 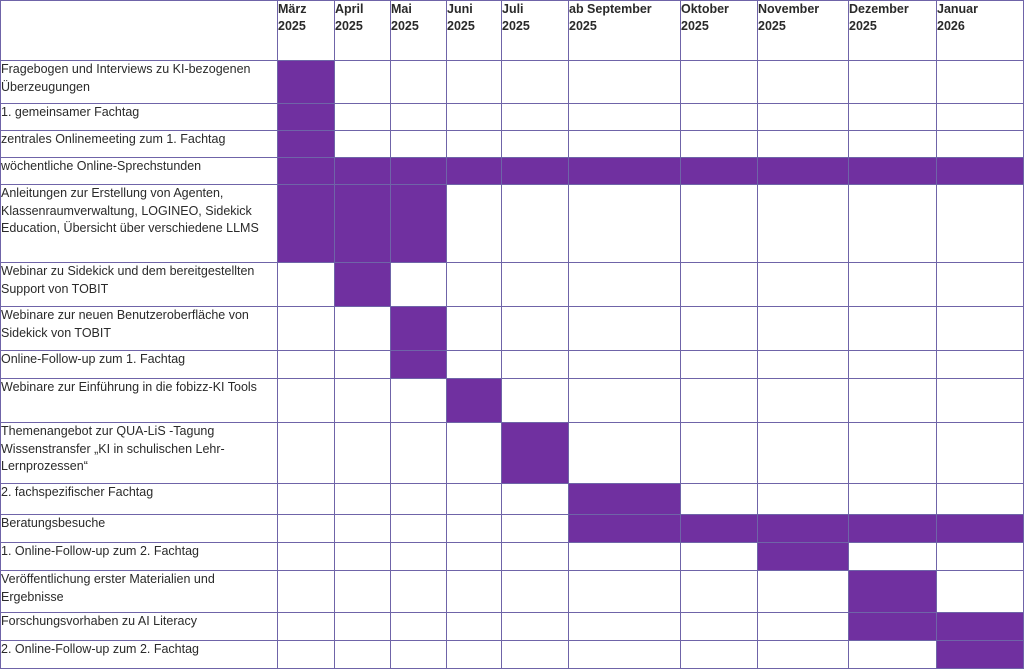 What do you see at coordinates (512, 556) in the screenshot?
I see `task-row: 1. Online-Follow-up zum 2. Fachtag` at bounding box center [512, 556].